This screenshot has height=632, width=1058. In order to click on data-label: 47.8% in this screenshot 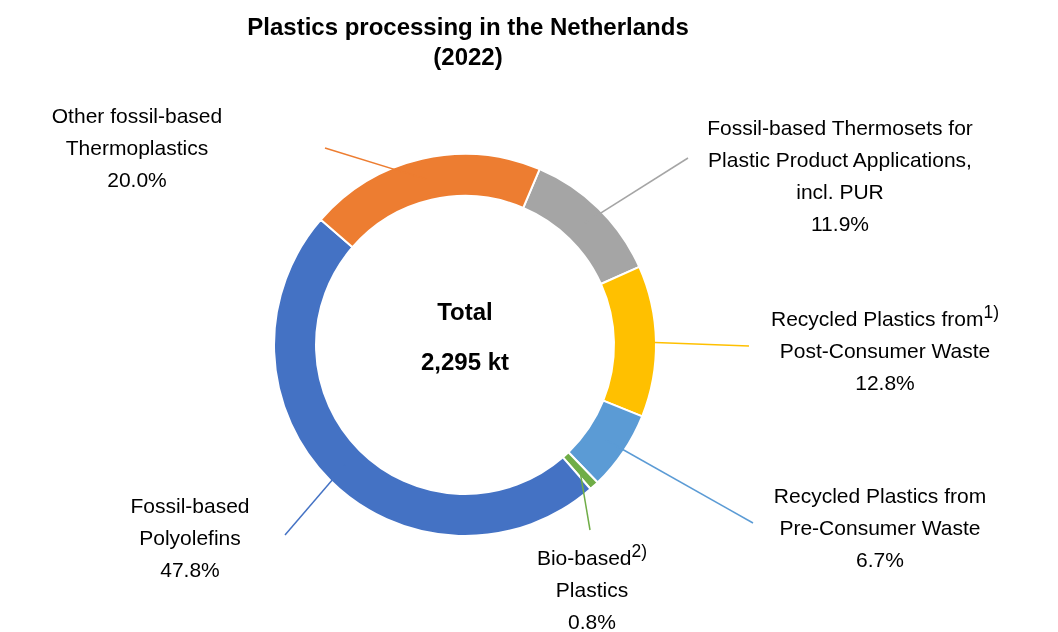, I will do `click(190, 570)`.